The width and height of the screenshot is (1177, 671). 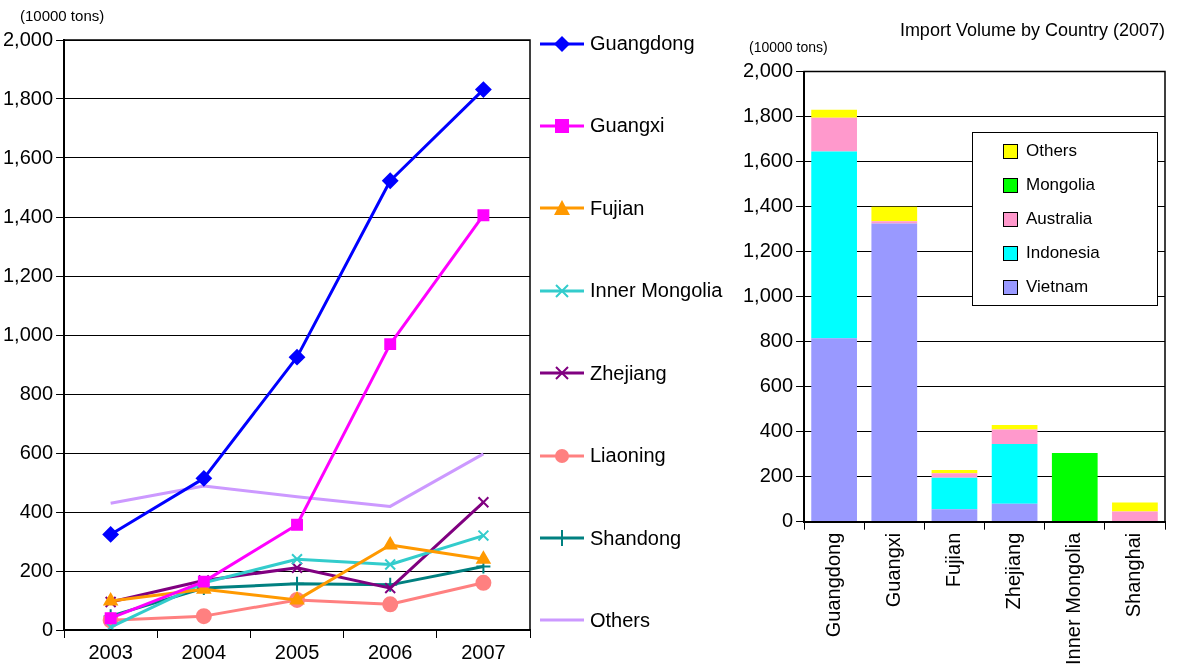 I want to click on x-tick-label: Zhejiang, so click(x=1013, y=571).